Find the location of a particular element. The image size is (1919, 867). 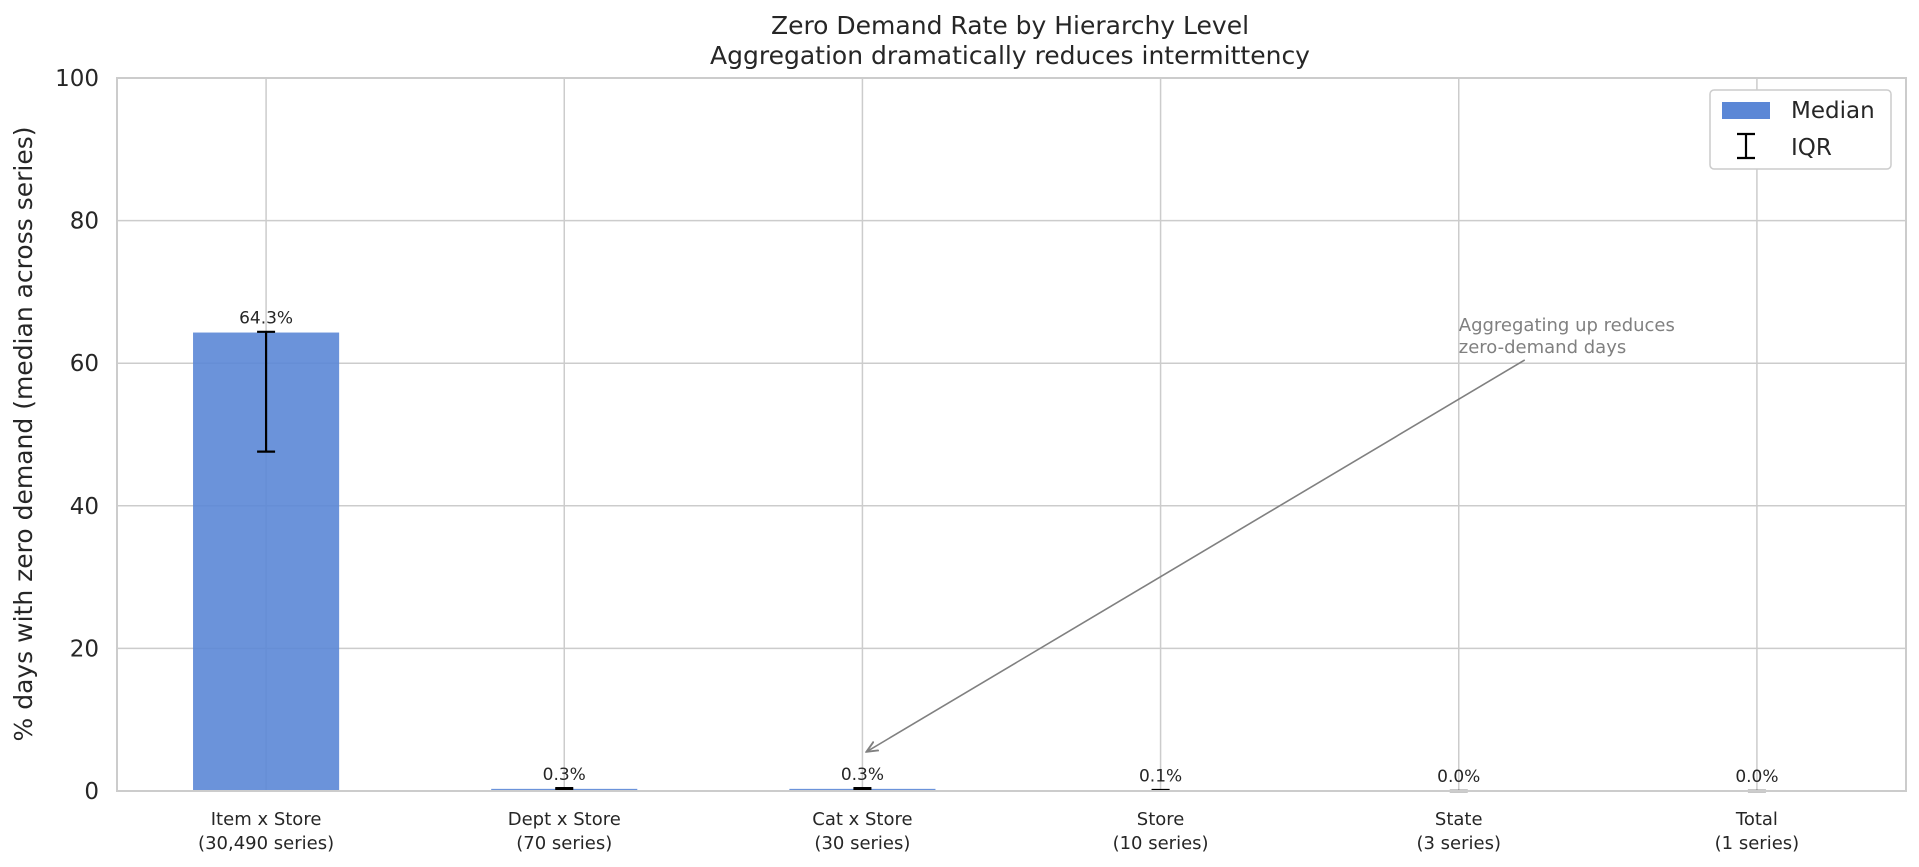

x-tick-label: Dept x Store is located at coordinates (564, 819).